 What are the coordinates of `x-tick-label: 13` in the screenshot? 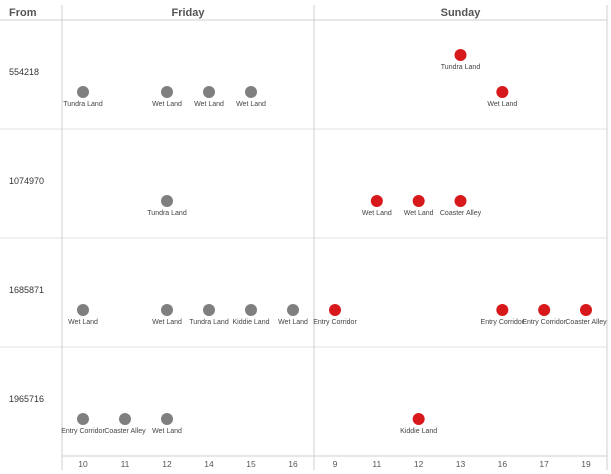 It's located at (461, 464).